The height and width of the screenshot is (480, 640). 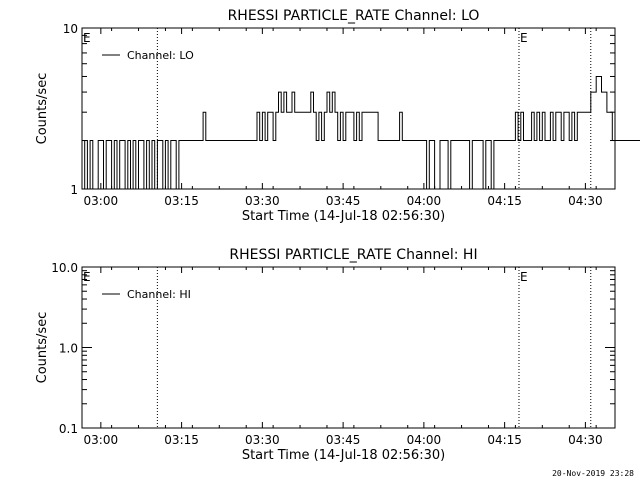 I want to click on legend-entry: Channel: LO, so click(x=160, y=55).